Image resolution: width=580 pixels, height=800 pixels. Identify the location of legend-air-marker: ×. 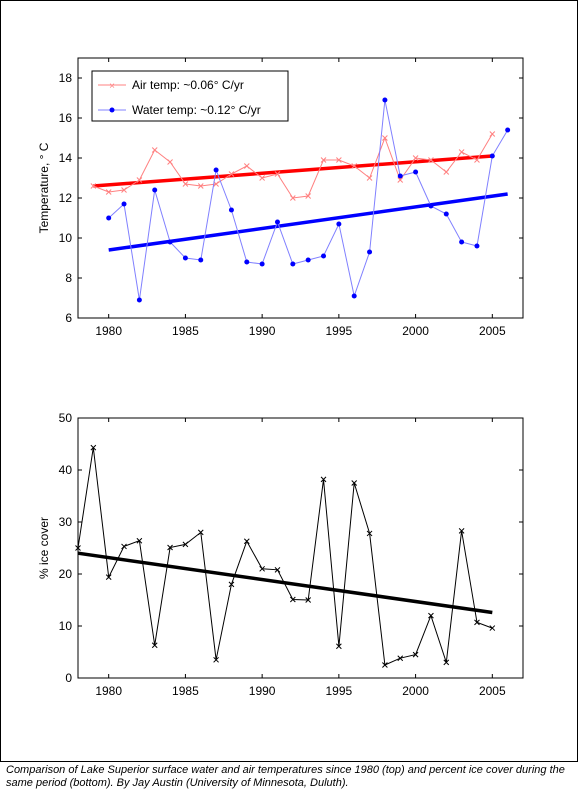
(112, 86).